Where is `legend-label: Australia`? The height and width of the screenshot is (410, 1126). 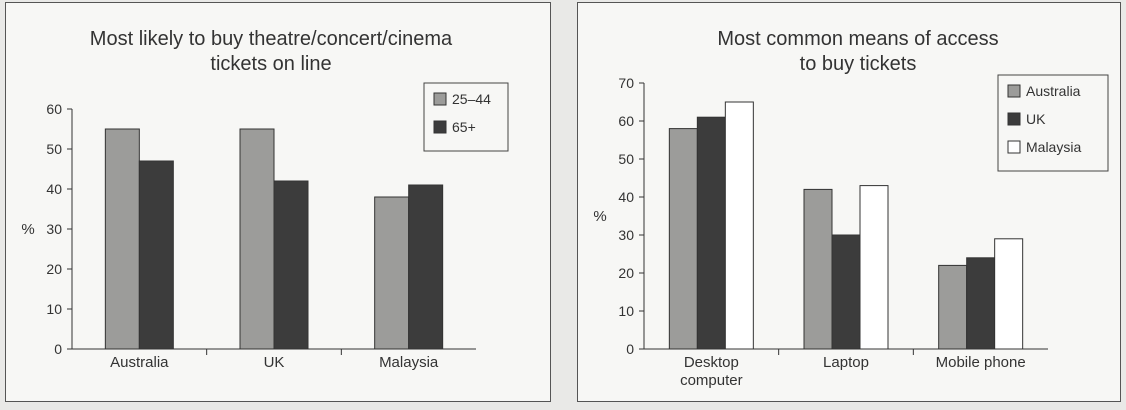
legend-label: Australia is located at coordinates (1053, 91).